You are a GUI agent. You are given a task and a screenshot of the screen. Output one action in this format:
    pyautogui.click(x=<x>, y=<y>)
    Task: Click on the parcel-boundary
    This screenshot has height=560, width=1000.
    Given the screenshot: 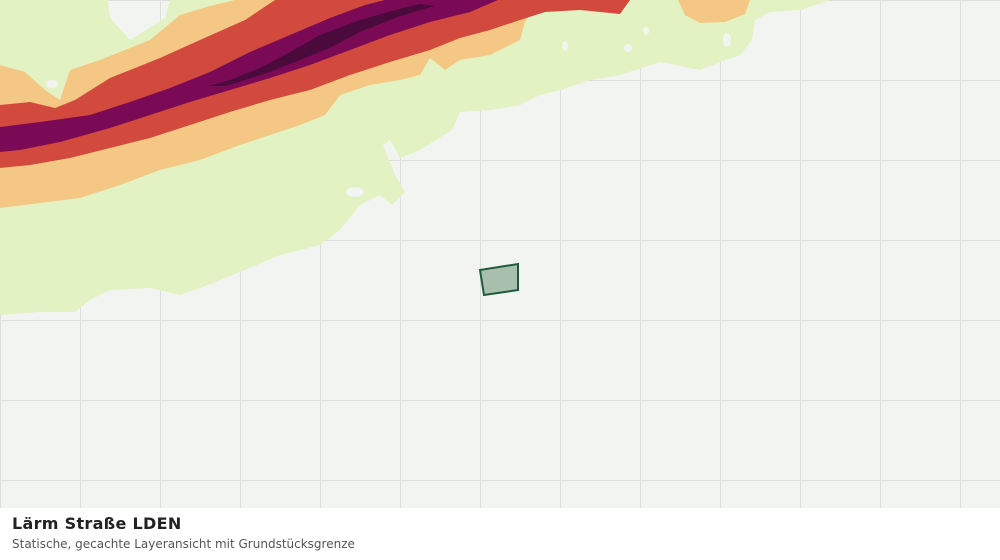 What is the action you would take?
    pyautogui.click(x=498, y=279)
    